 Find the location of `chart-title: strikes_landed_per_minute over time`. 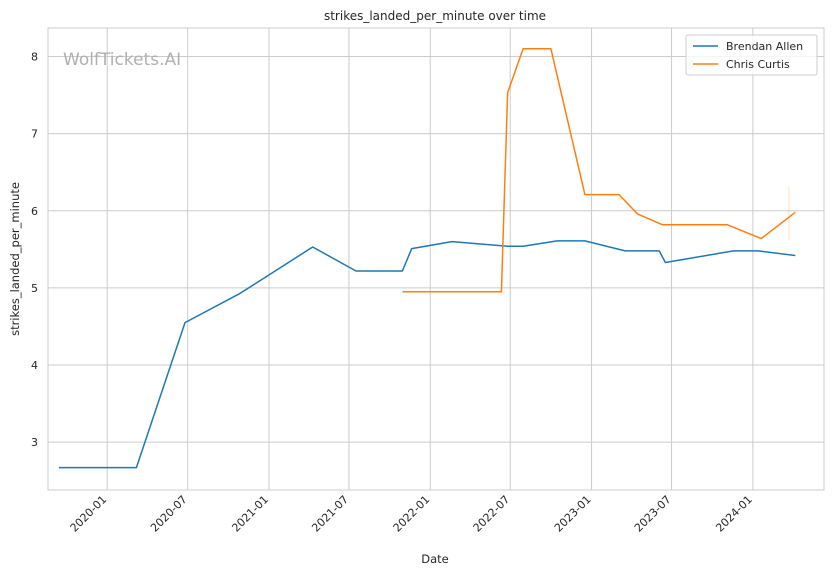

chart-title: strikes_landed_per_minute over time is located at coordinates (435, 16).